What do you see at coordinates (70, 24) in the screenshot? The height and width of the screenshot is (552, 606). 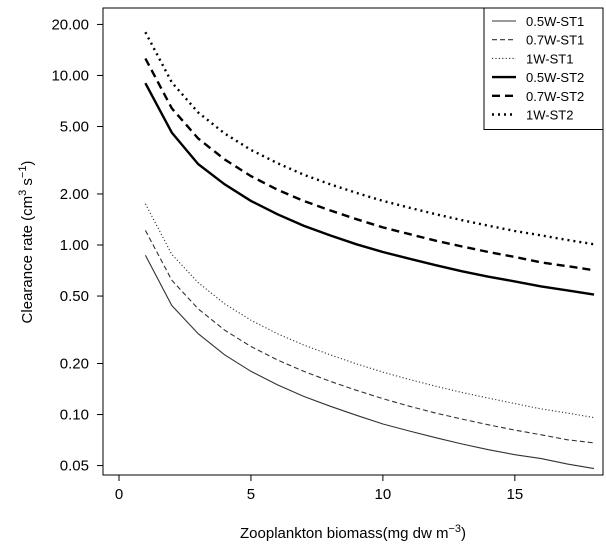 I see `y-tick-label: 20.00` at bounding box center [70, 24].